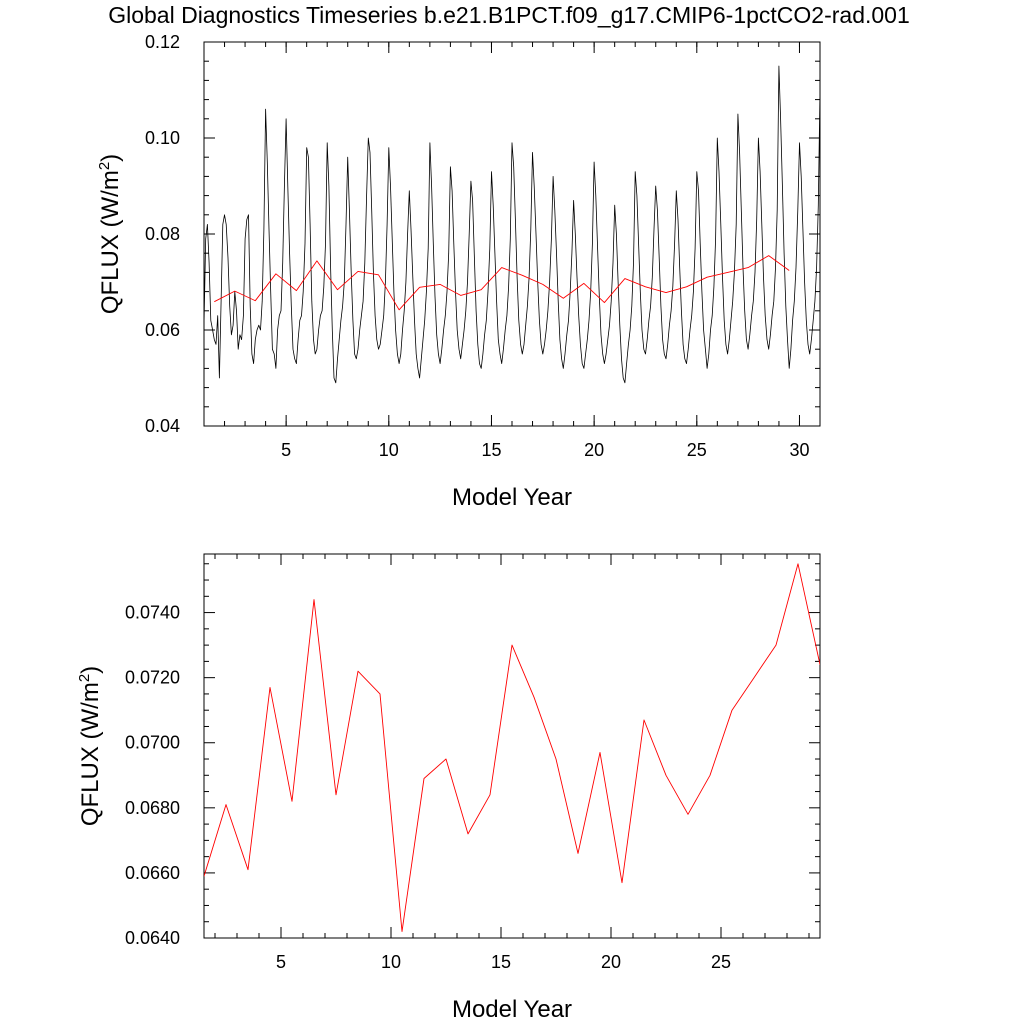 This screenshot has width=1024, height=1024. I want to click on x-tick-label: 30, so click(799, 450).